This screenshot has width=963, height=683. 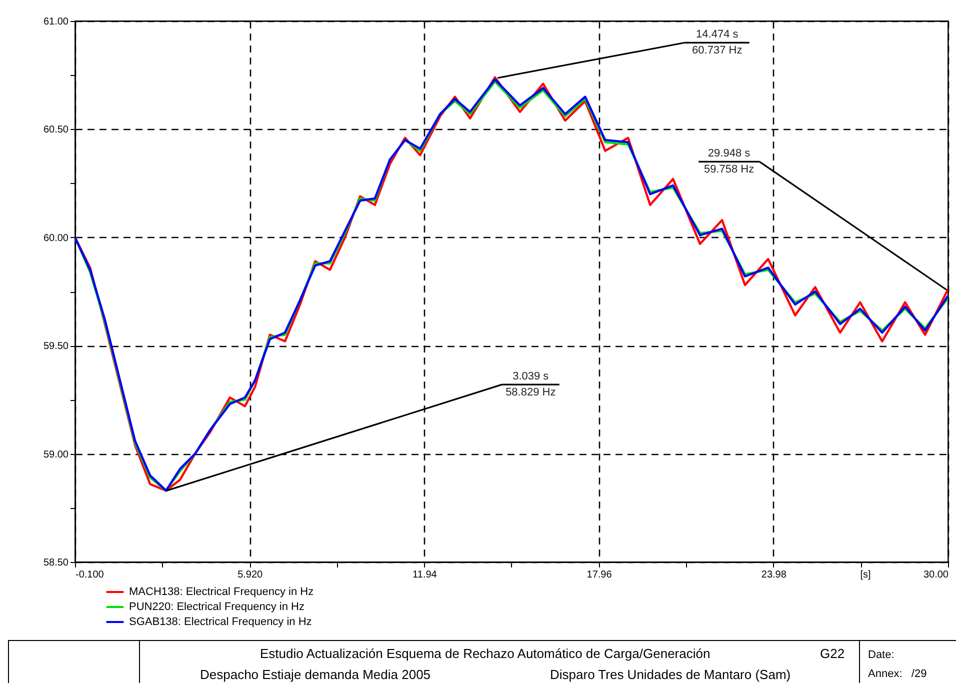 I want to click on text: Estudio Actualización Esquema de Rechazo Automático de Carga/Generación, so click(x=485, y=653).